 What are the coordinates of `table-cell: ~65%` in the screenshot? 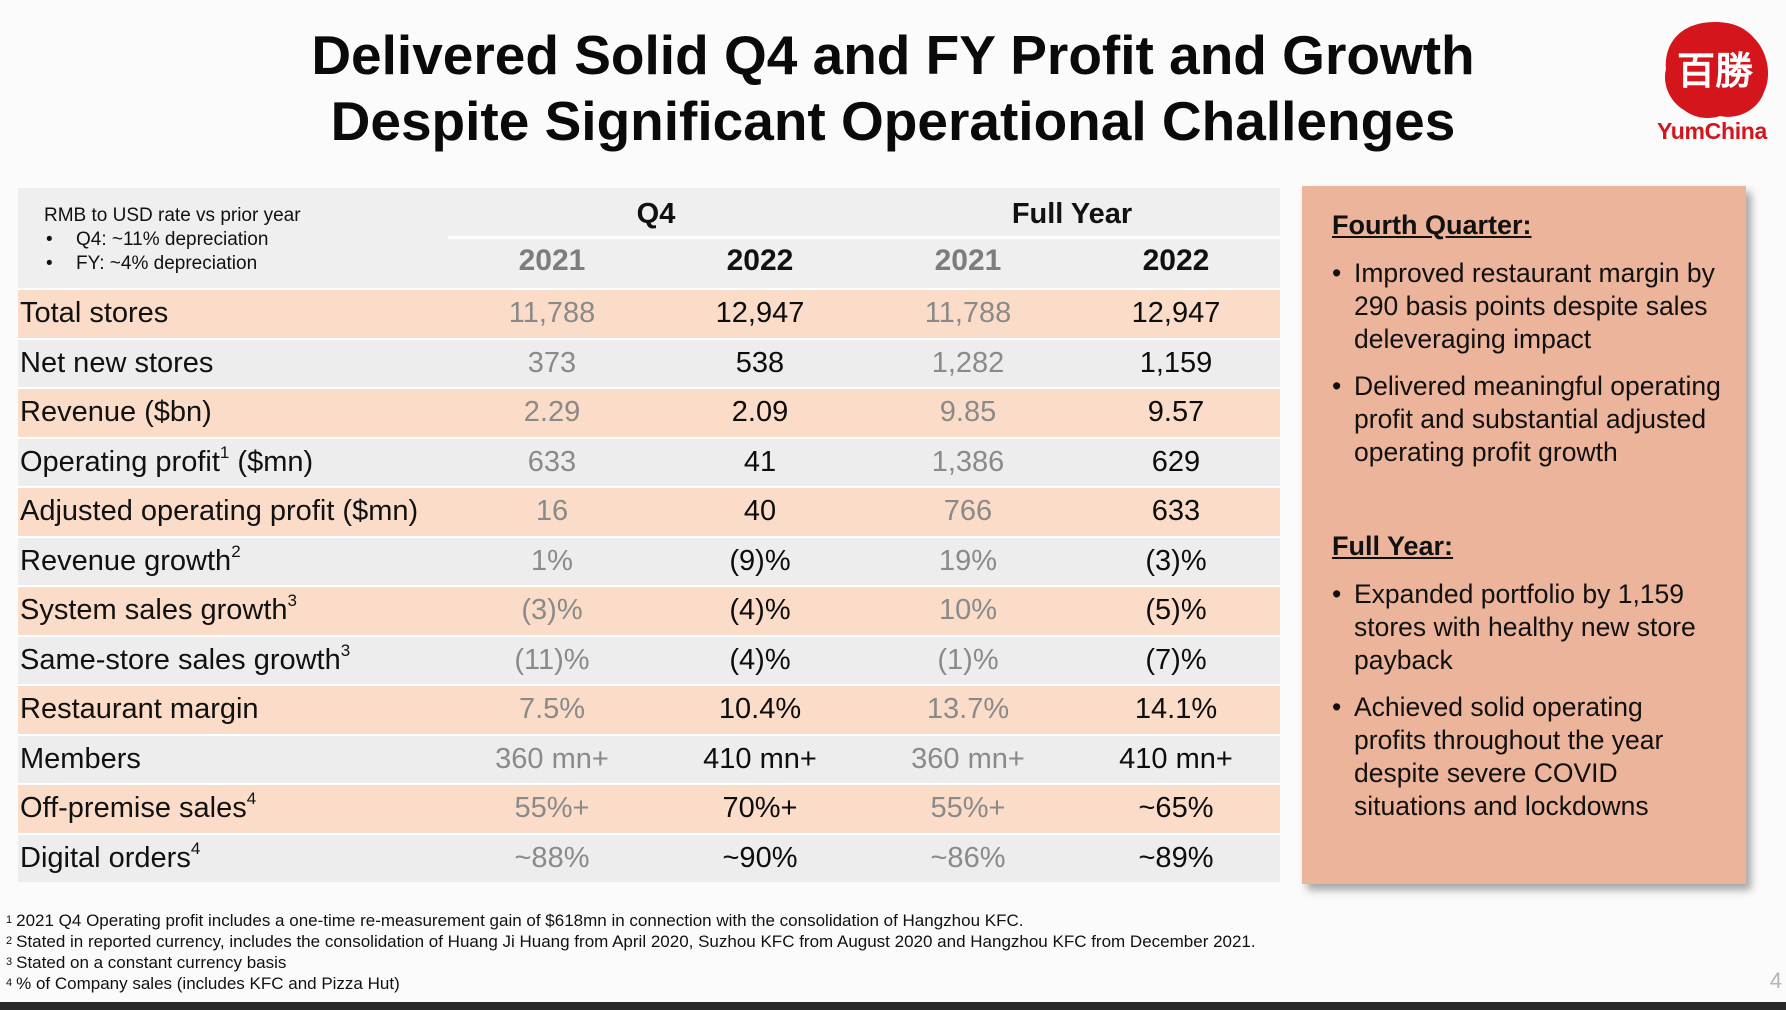 It's located at (1176, 808).